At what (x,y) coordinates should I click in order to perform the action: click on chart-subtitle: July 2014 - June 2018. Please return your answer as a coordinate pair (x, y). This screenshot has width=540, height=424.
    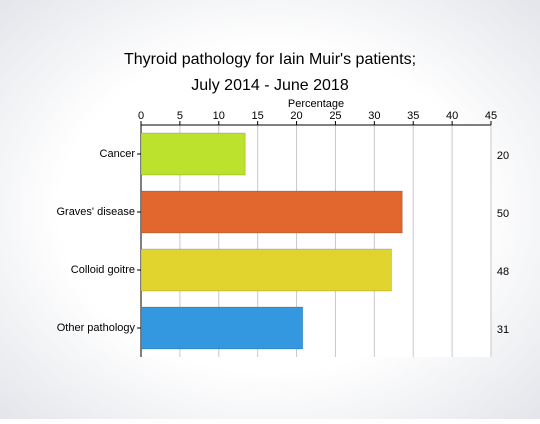
    Looking at the image, I should click on (270, 85).